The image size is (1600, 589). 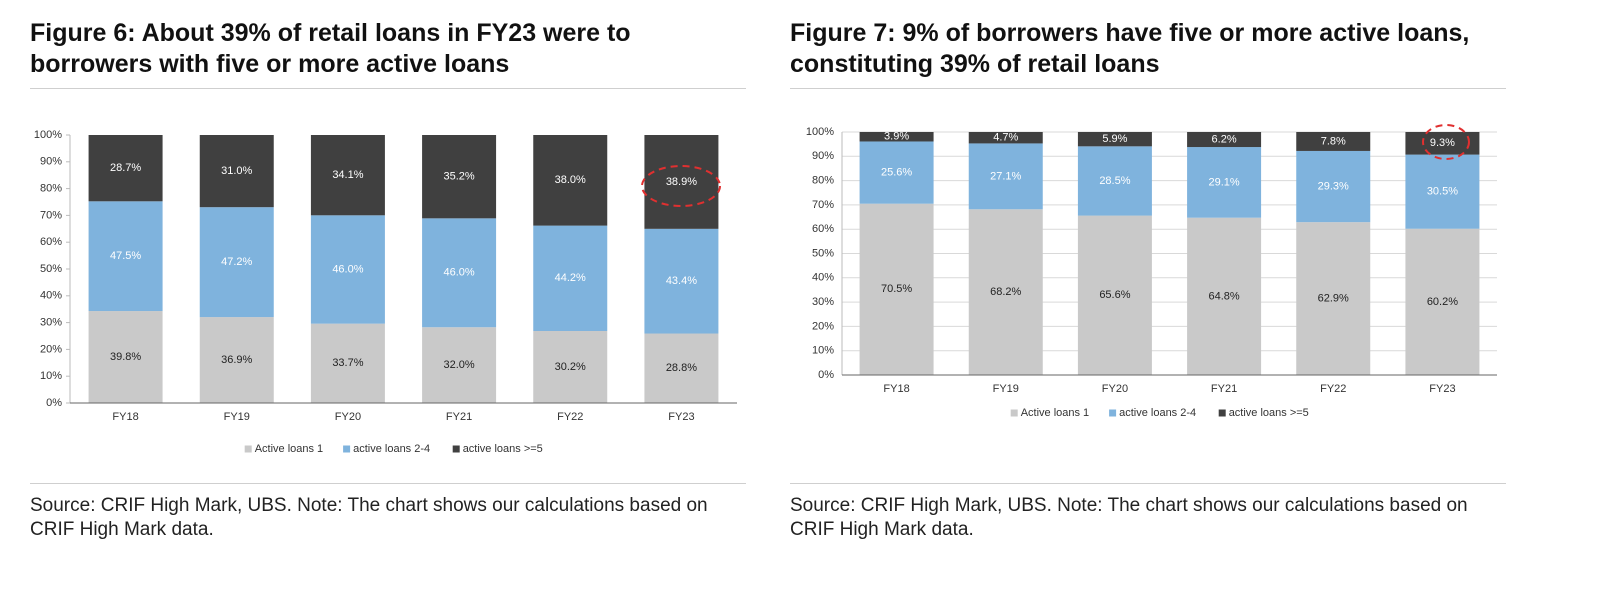 I want to click on data-label: 68.2%, so click(x=1005, y=292).